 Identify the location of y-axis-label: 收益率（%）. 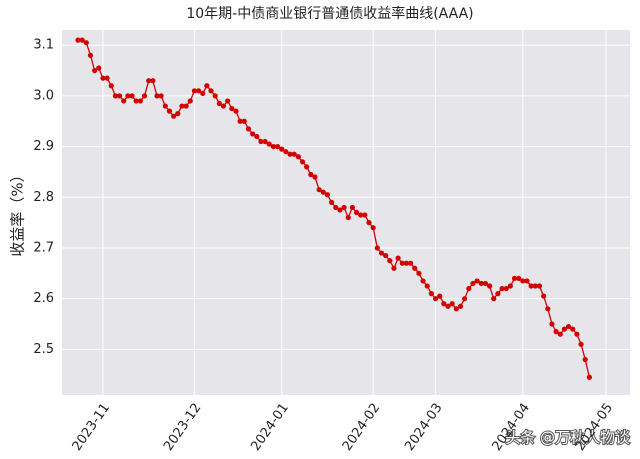
(18, 211).